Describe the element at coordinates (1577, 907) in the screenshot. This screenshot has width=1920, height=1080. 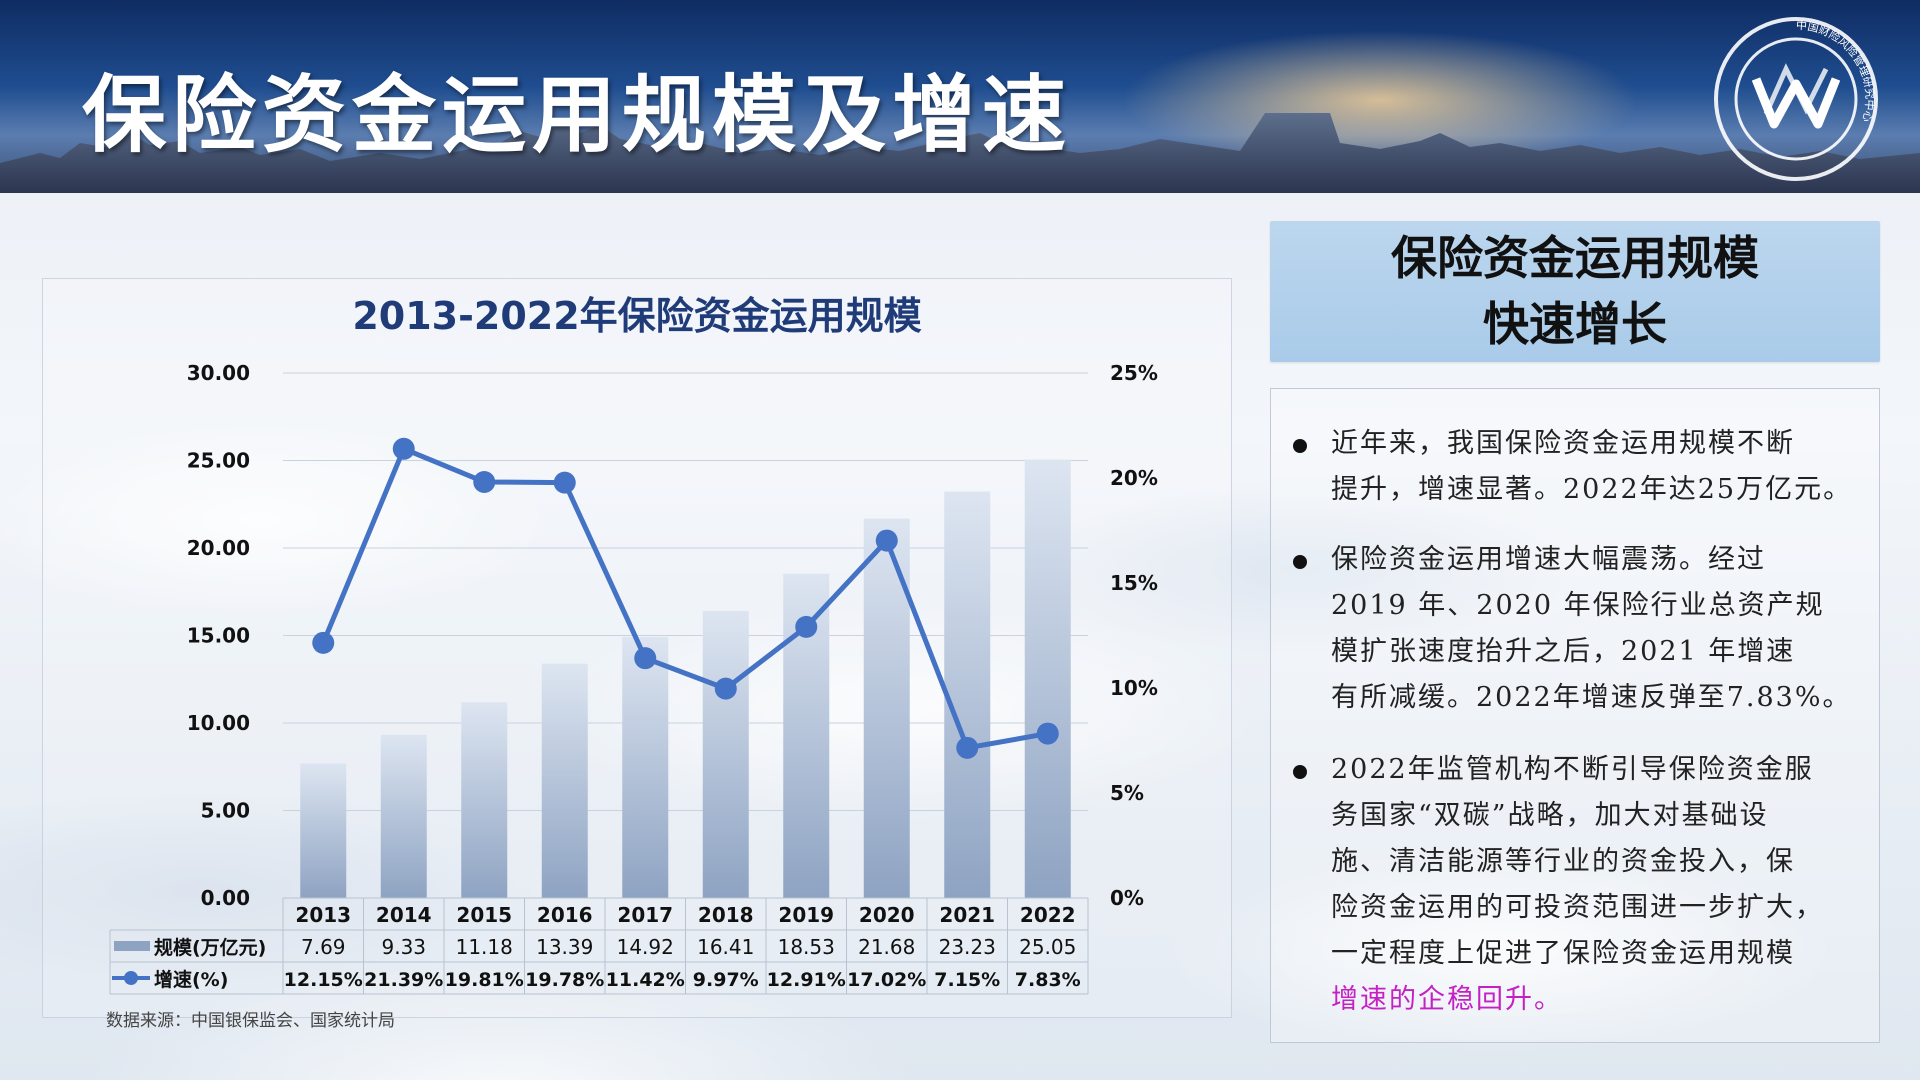
I see `bullet-3-line-4: 险资金运用的可投资范围进一步扩大，` at that location.